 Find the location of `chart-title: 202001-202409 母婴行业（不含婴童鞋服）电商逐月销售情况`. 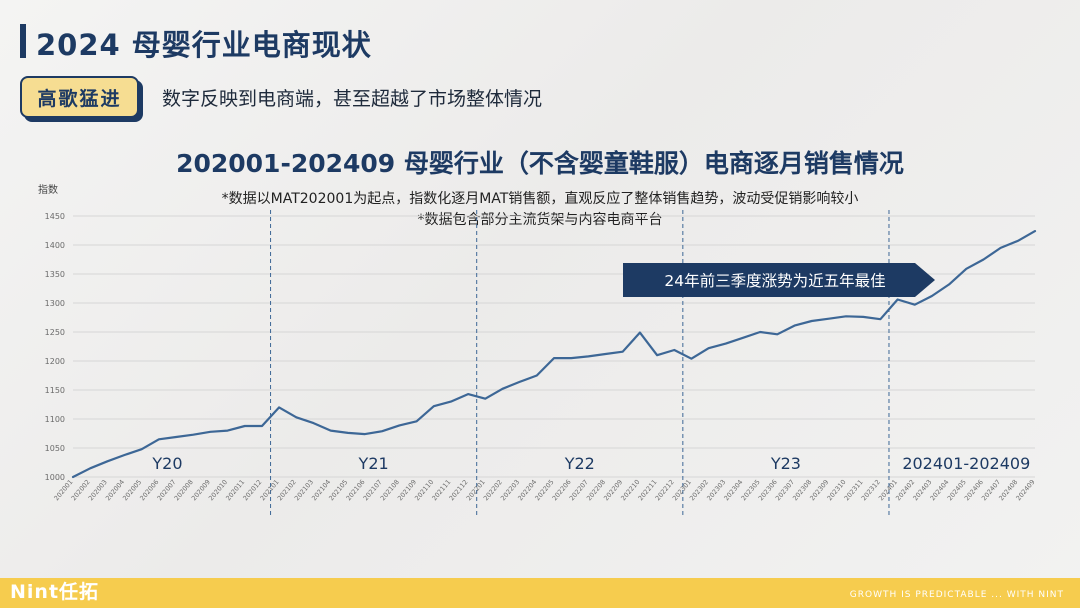

chart-title: 202001-202409 母婴行业（不含婴童鞋服）电商逐月销售情况 is located at coordinates (540, 163).